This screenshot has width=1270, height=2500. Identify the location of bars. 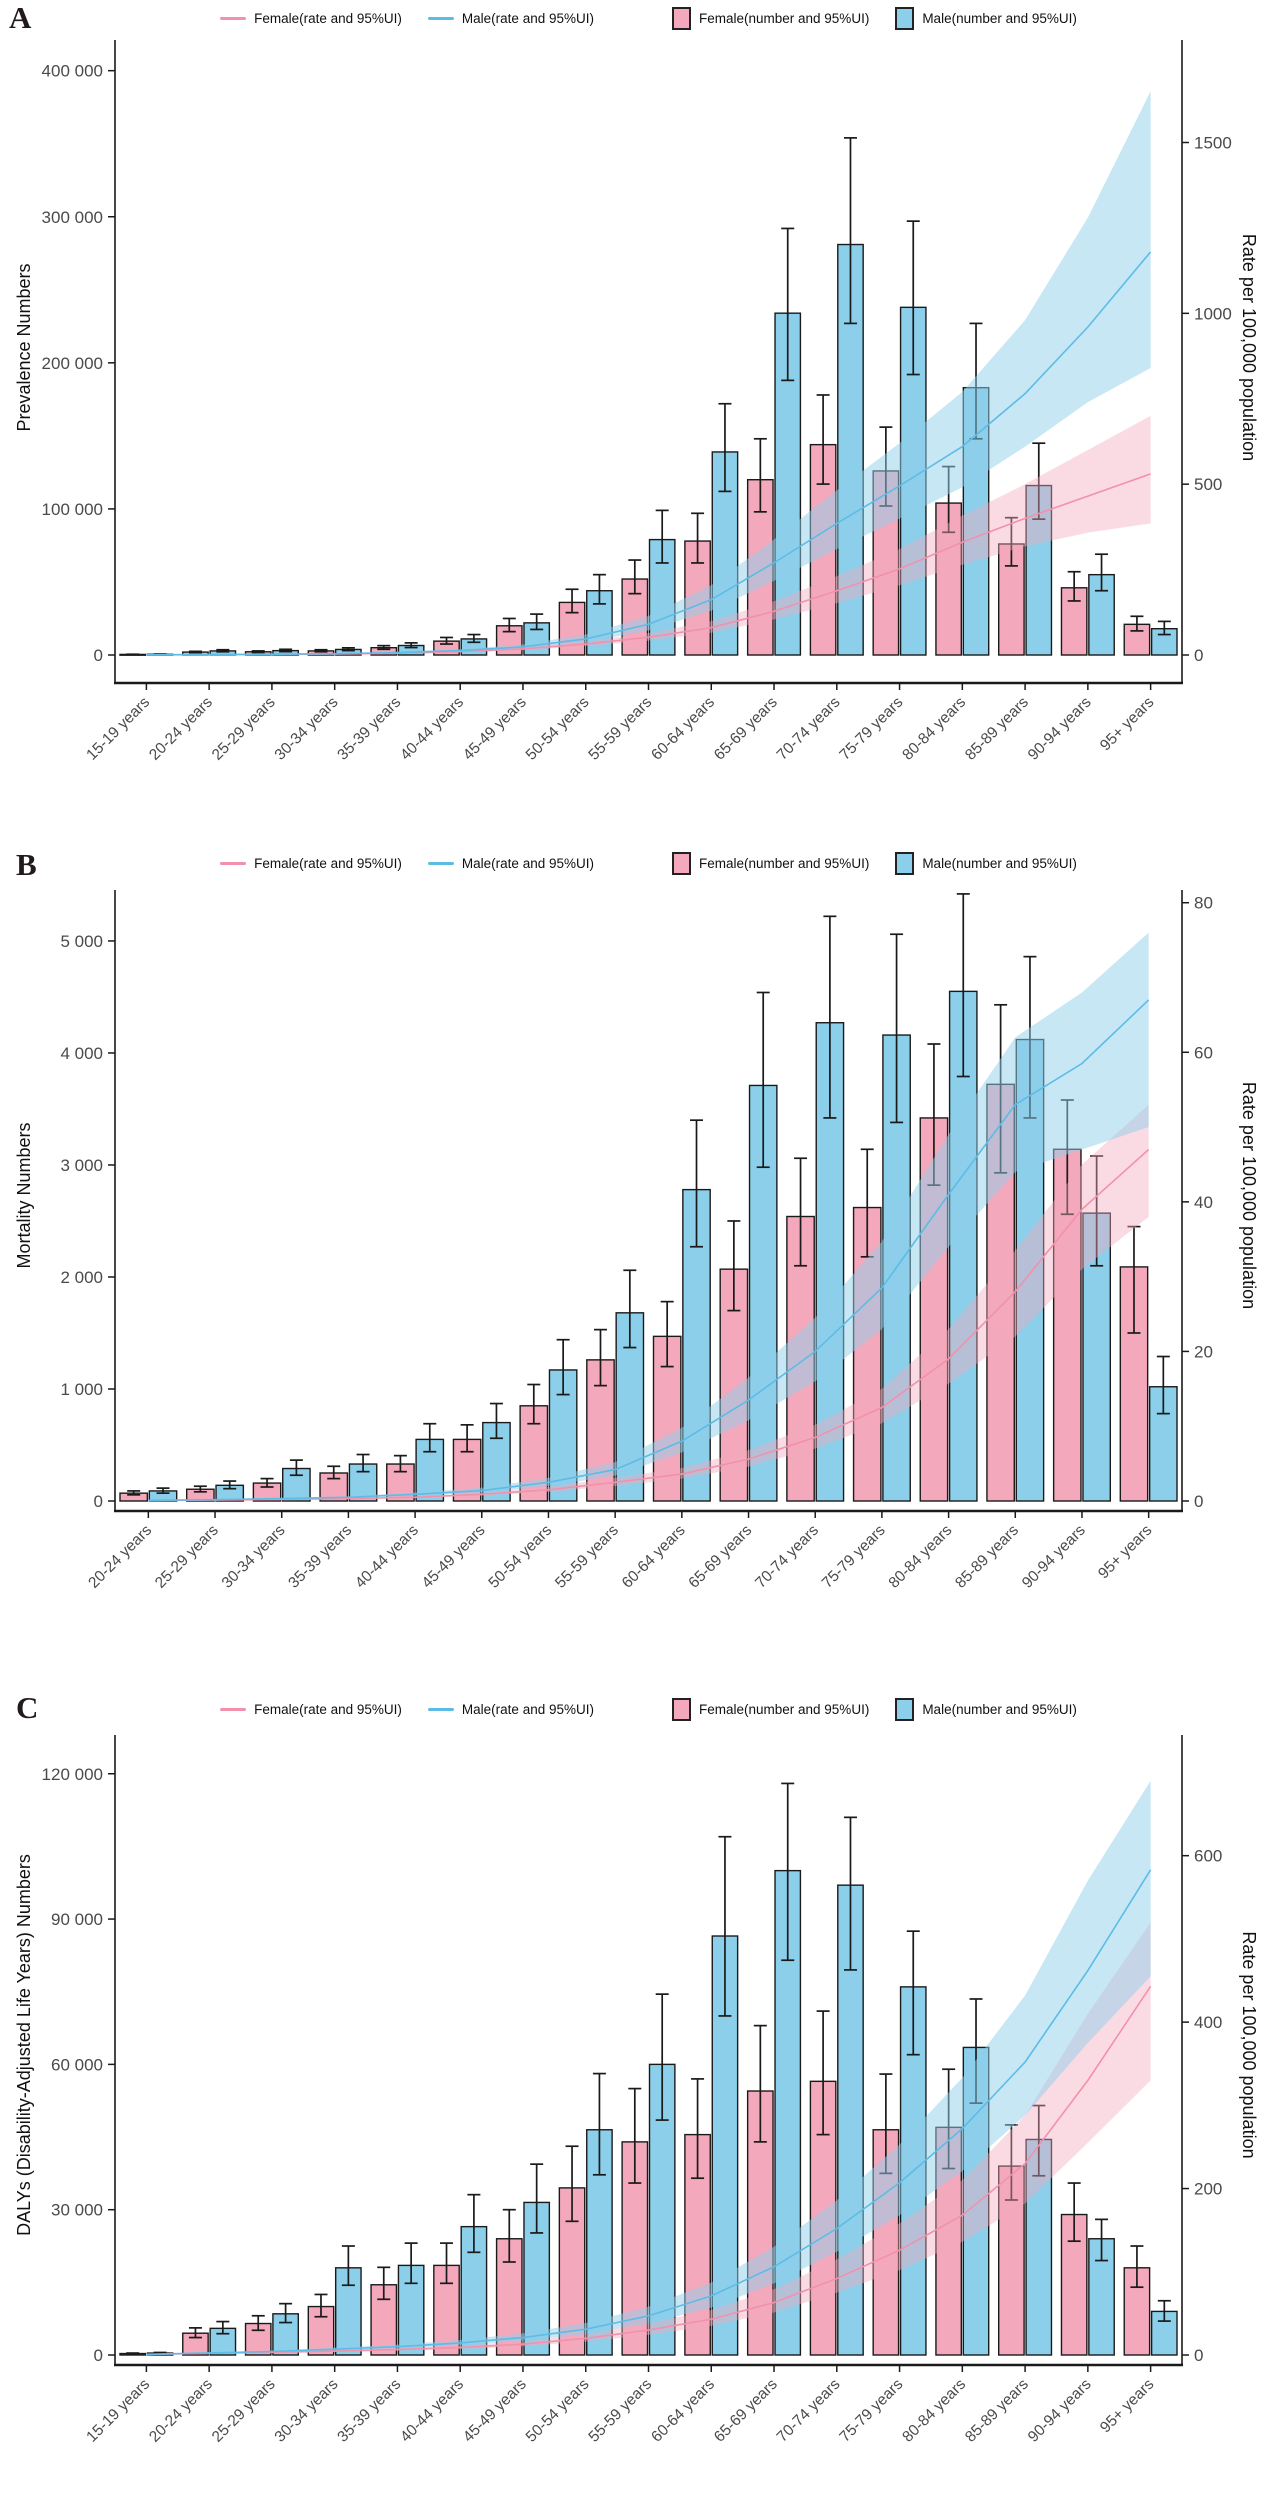
(648, 449).